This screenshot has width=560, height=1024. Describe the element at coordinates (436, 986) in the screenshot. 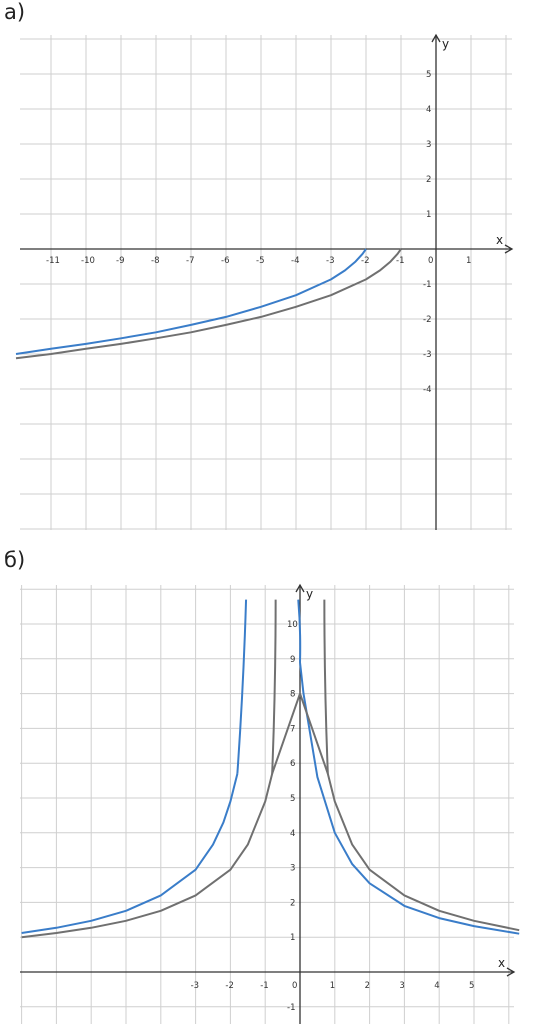

I see `x-tick-label: 4` at that location.